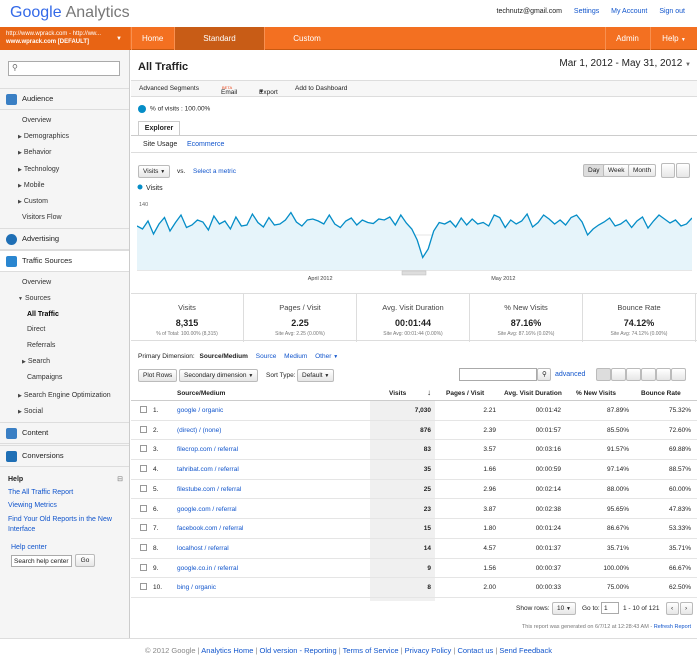 This screenshot has width=697, height=663. I want to click on pivot-view-icon, so click(663, 374).